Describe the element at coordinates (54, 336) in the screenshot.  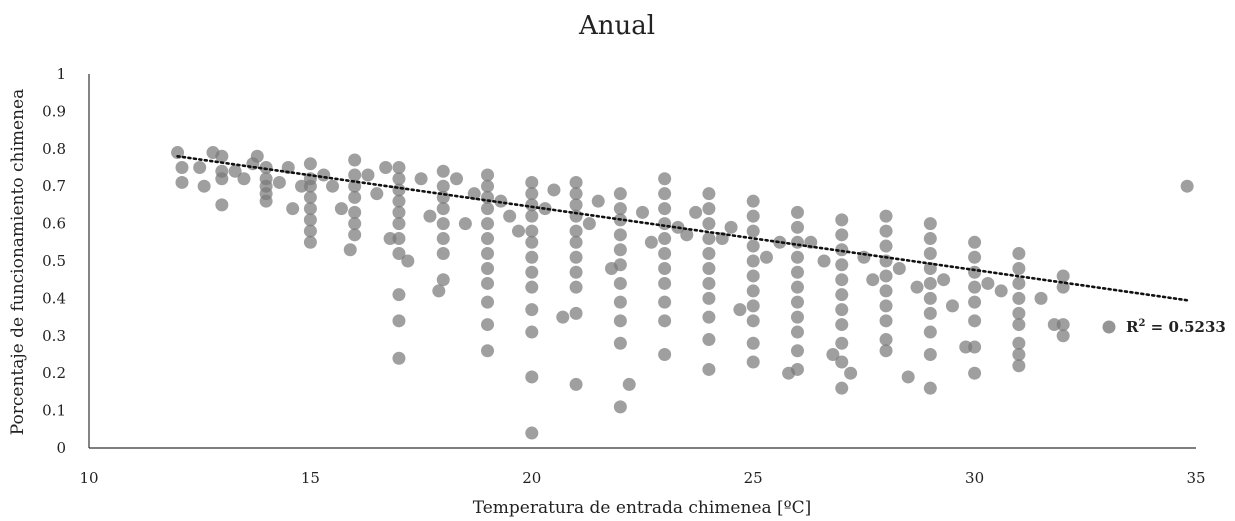
I see `y-tick-label: 0.3` at that location.